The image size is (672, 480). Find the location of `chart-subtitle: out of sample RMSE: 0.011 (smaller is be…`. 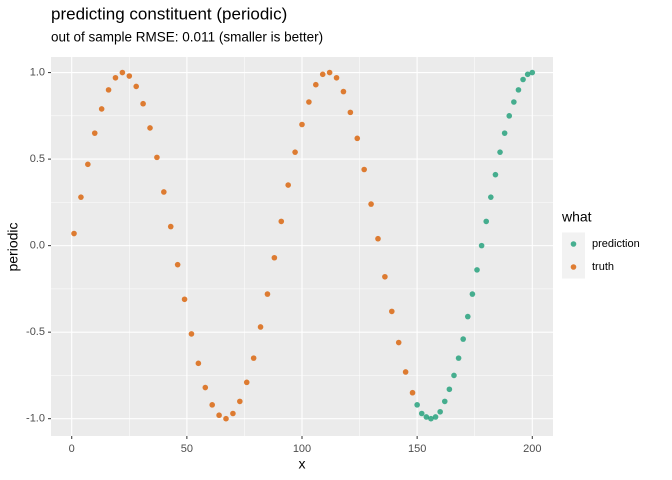

chart-subtitle: out of sample RMSE: 0.011 (smaller is be… is located at coordinates (187, 37).